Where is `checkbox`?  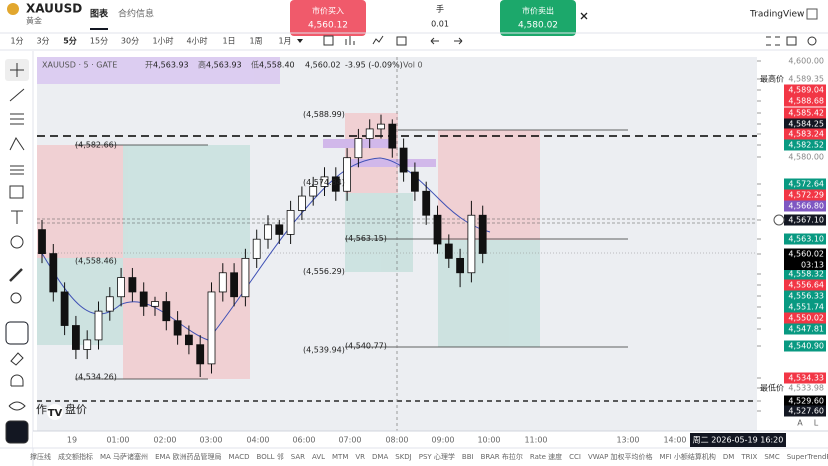
checkbox is located at coordinates (812, 14).